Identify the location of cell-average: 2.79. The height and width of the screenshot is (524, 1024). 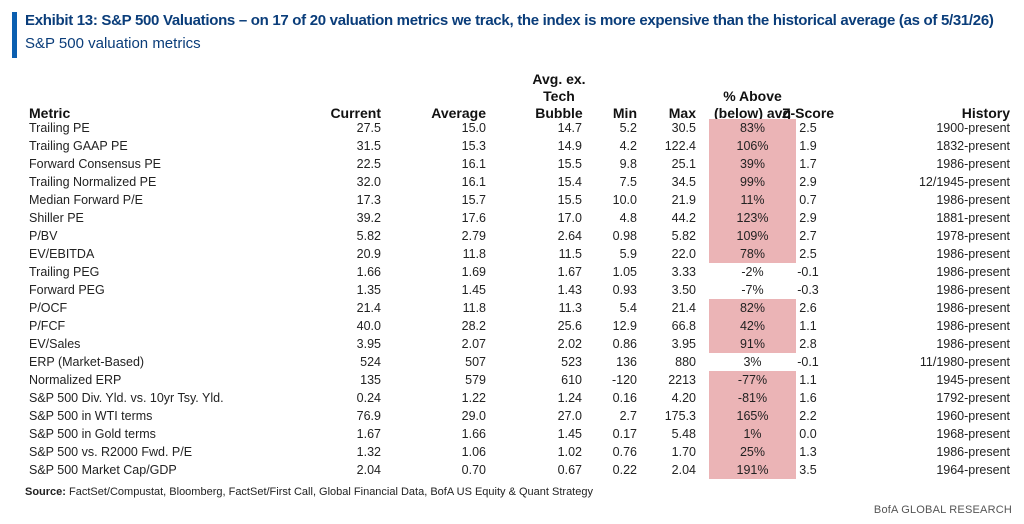
(473, 236).